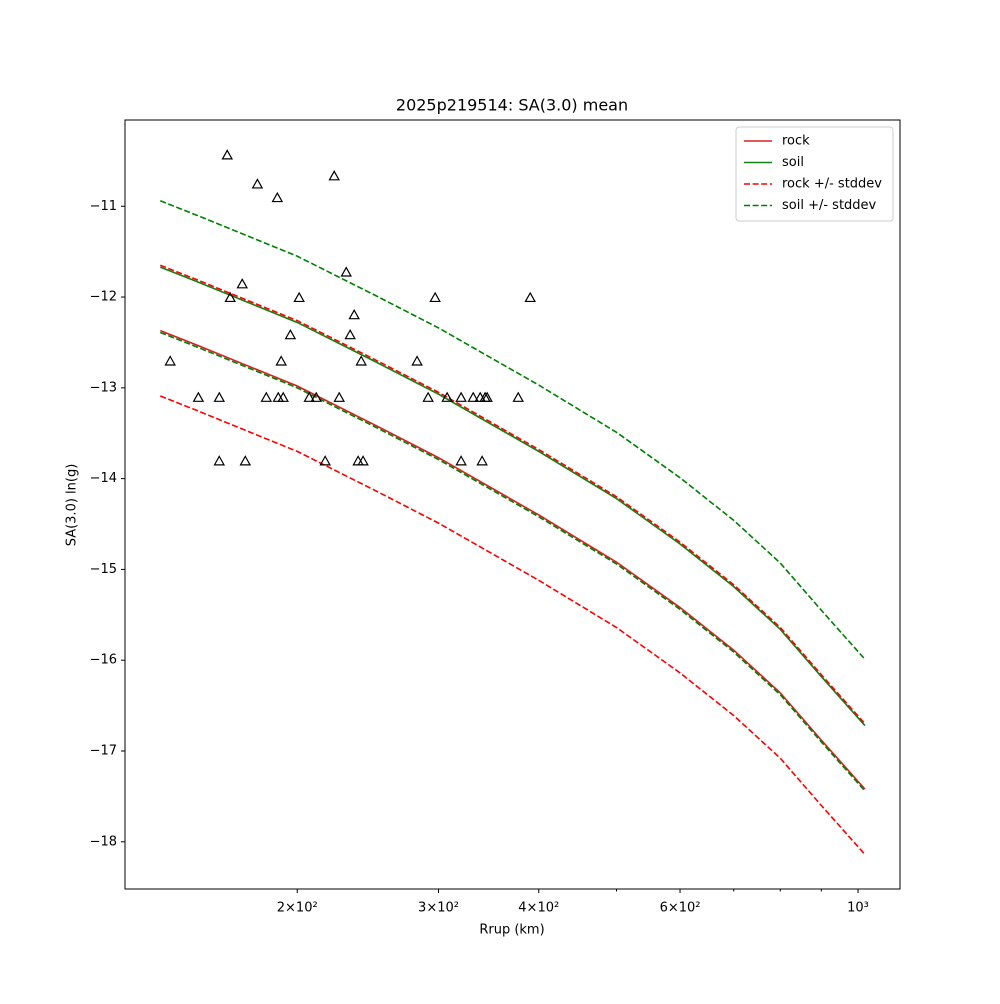 This screenshot has height=1004, width=1000. I want to click on chart-title: 2025p219514: SA(3.0) mean, so click(512, 105).